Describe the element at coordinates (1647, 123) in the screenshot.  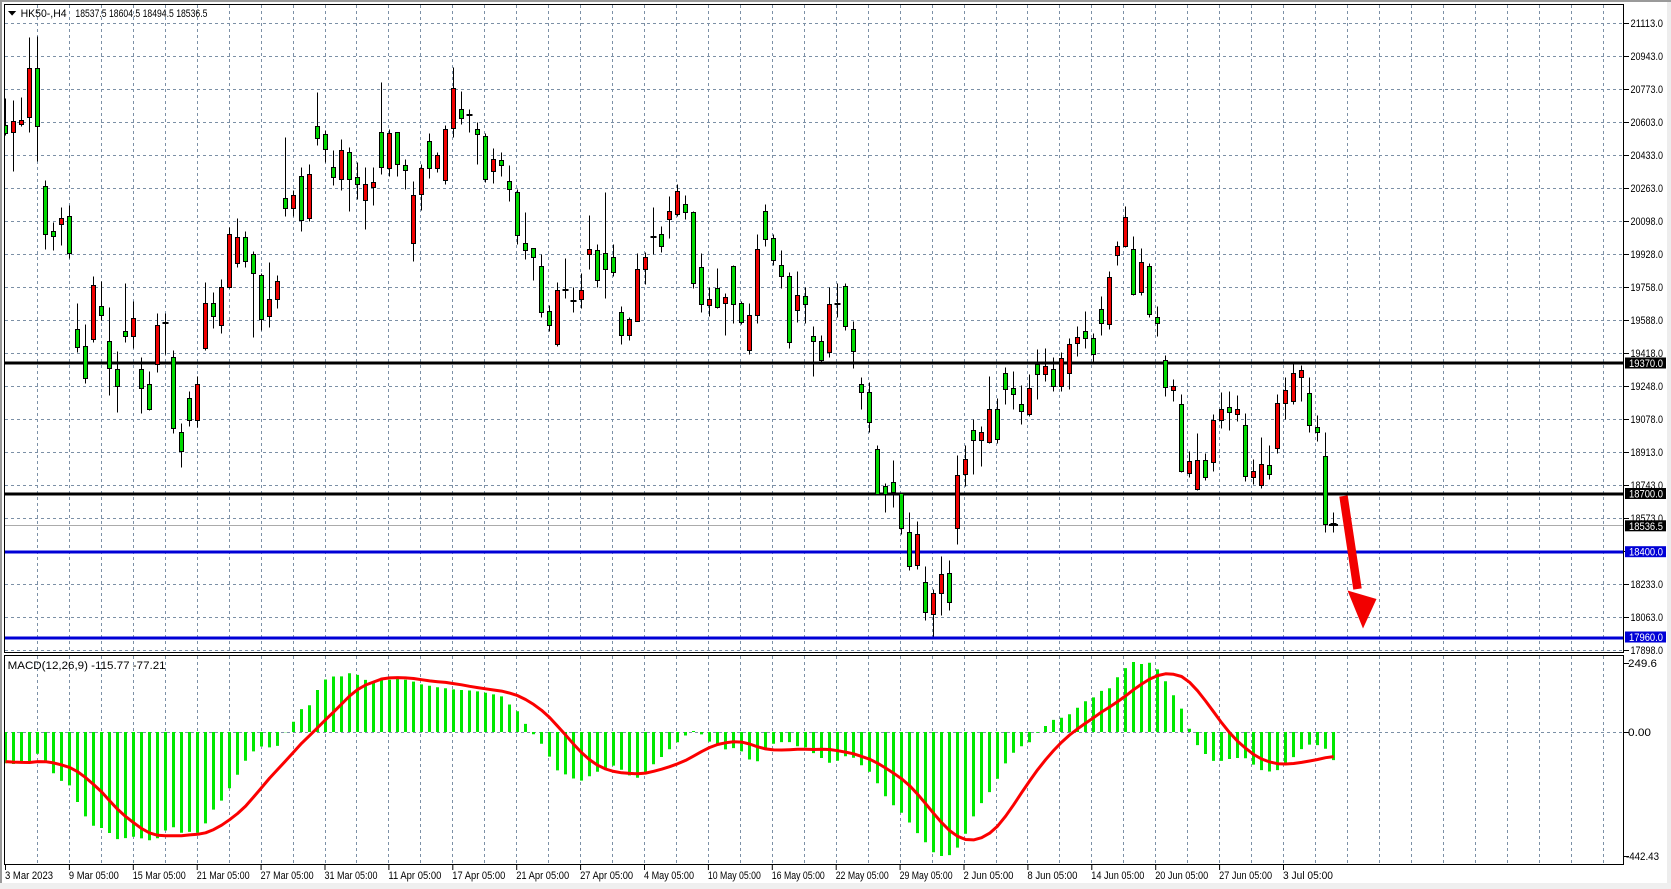
I see `svg-text: 20603.0` at that location.